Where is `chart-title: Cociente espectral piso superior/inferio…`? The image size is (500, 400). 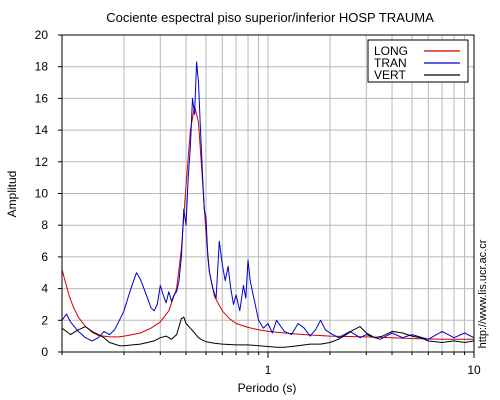
chart-title: Cociente espectral piso superior/inferio… is located at coordinates (270, 17).